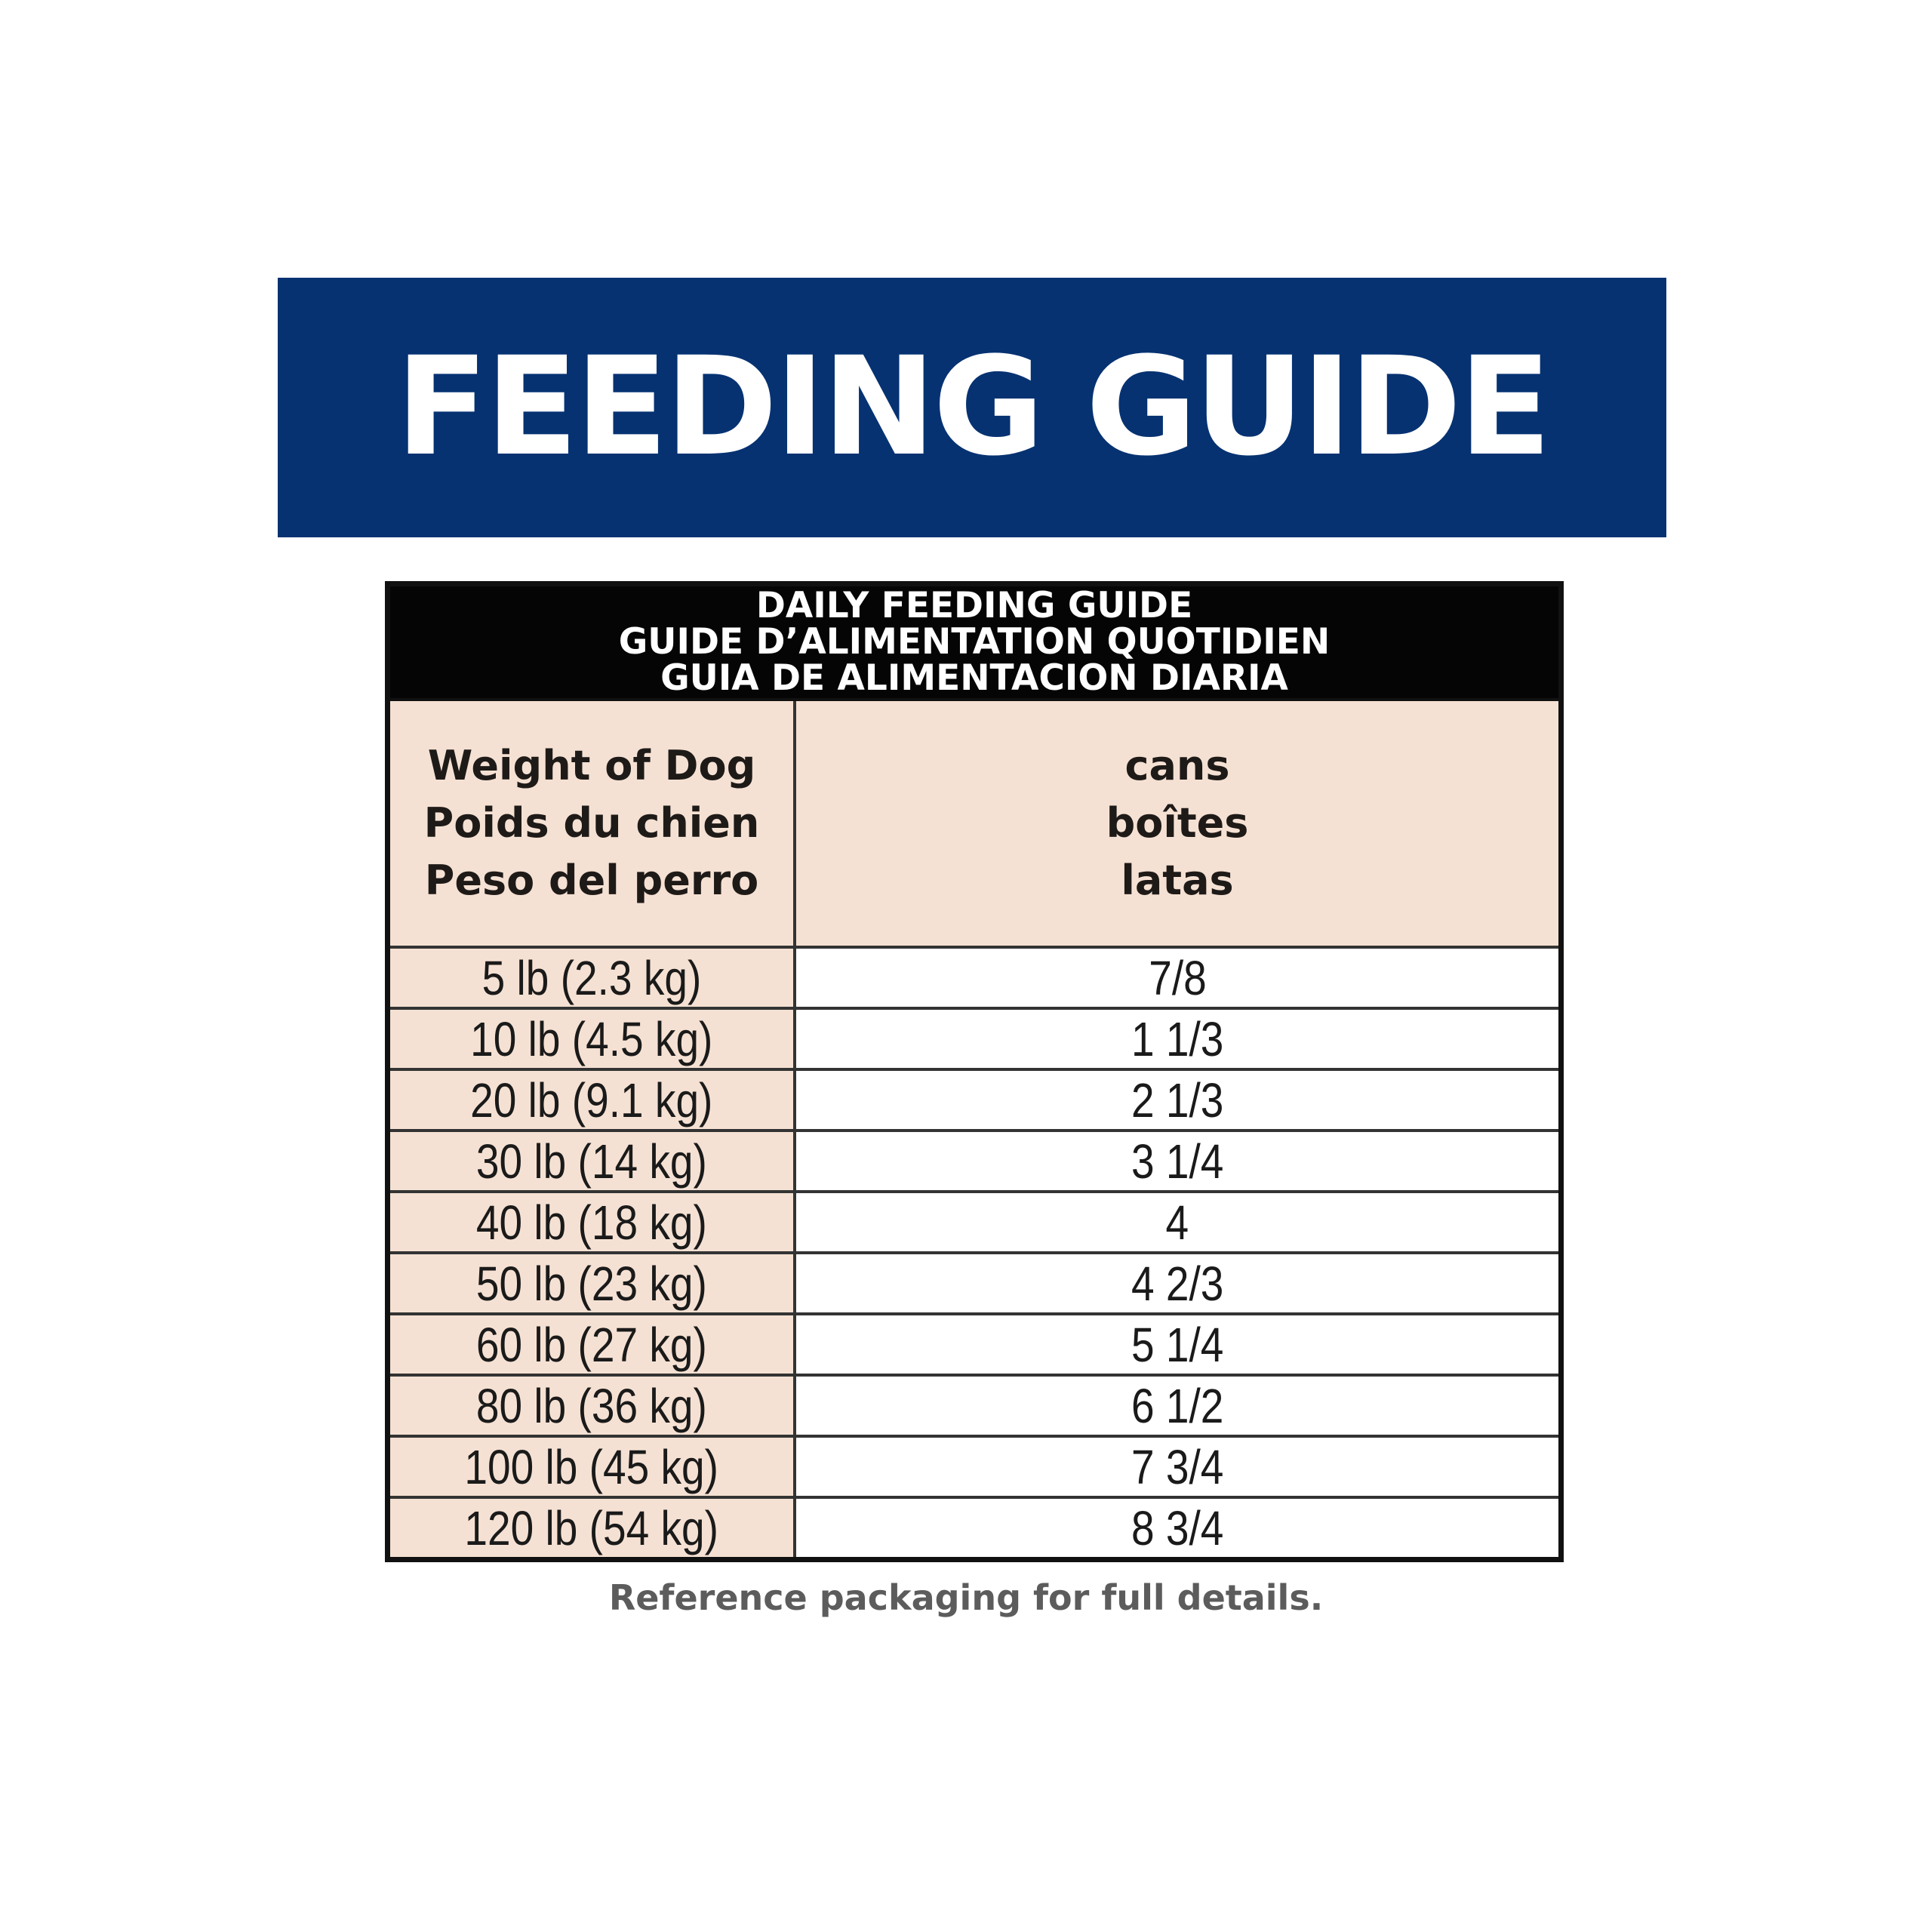 The width and height of the screenshot is (1932, 1932). I want to click on cans-value: 1 1/3, so click(1177, 1038).